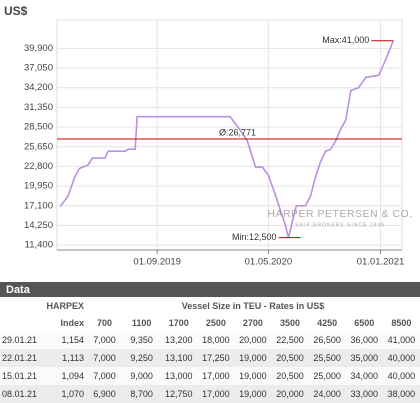  Describe the element at coordinates (38, 48) in the screenshot. I see `y-tick-label: 39,900` at that location.